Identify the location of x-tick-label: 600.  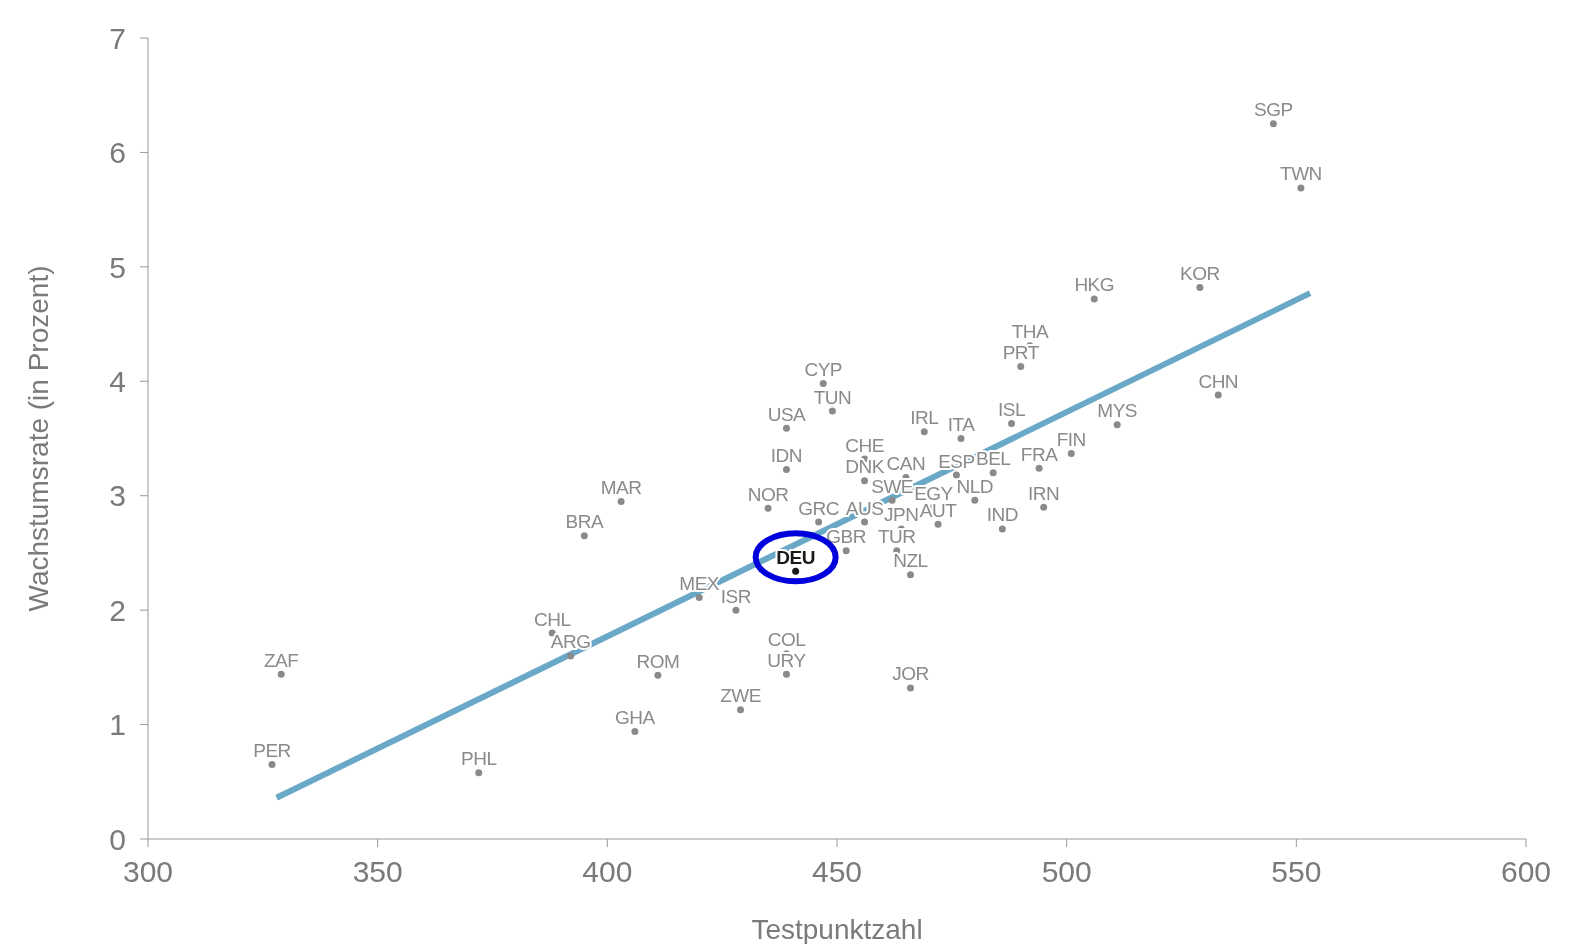
(1526, 872).